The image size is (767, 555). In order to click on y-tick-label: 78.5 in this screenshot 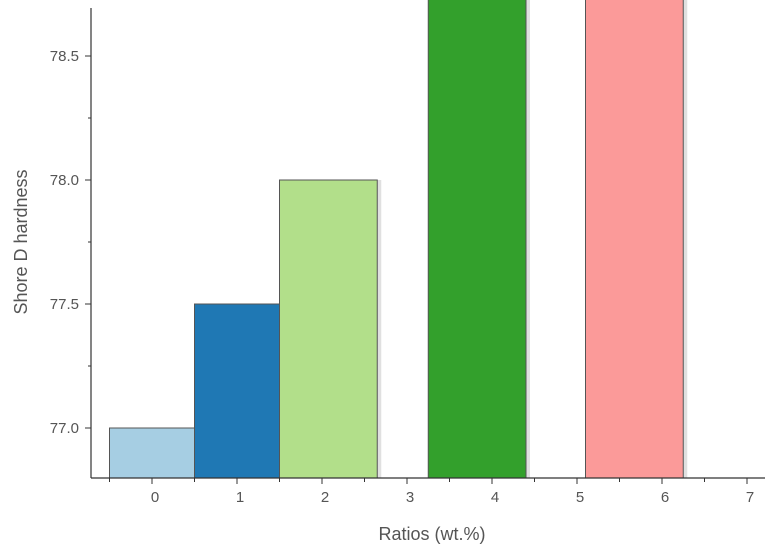, I will do `click(64, 56)`.